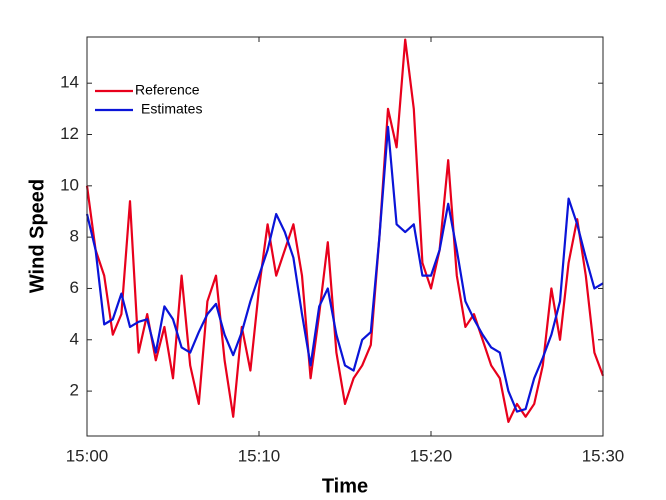 The image size is (666, 500). Describe the element at coordinates (431, 455) in the screenshot. I see `x-tick-label: 15:20` at that location.